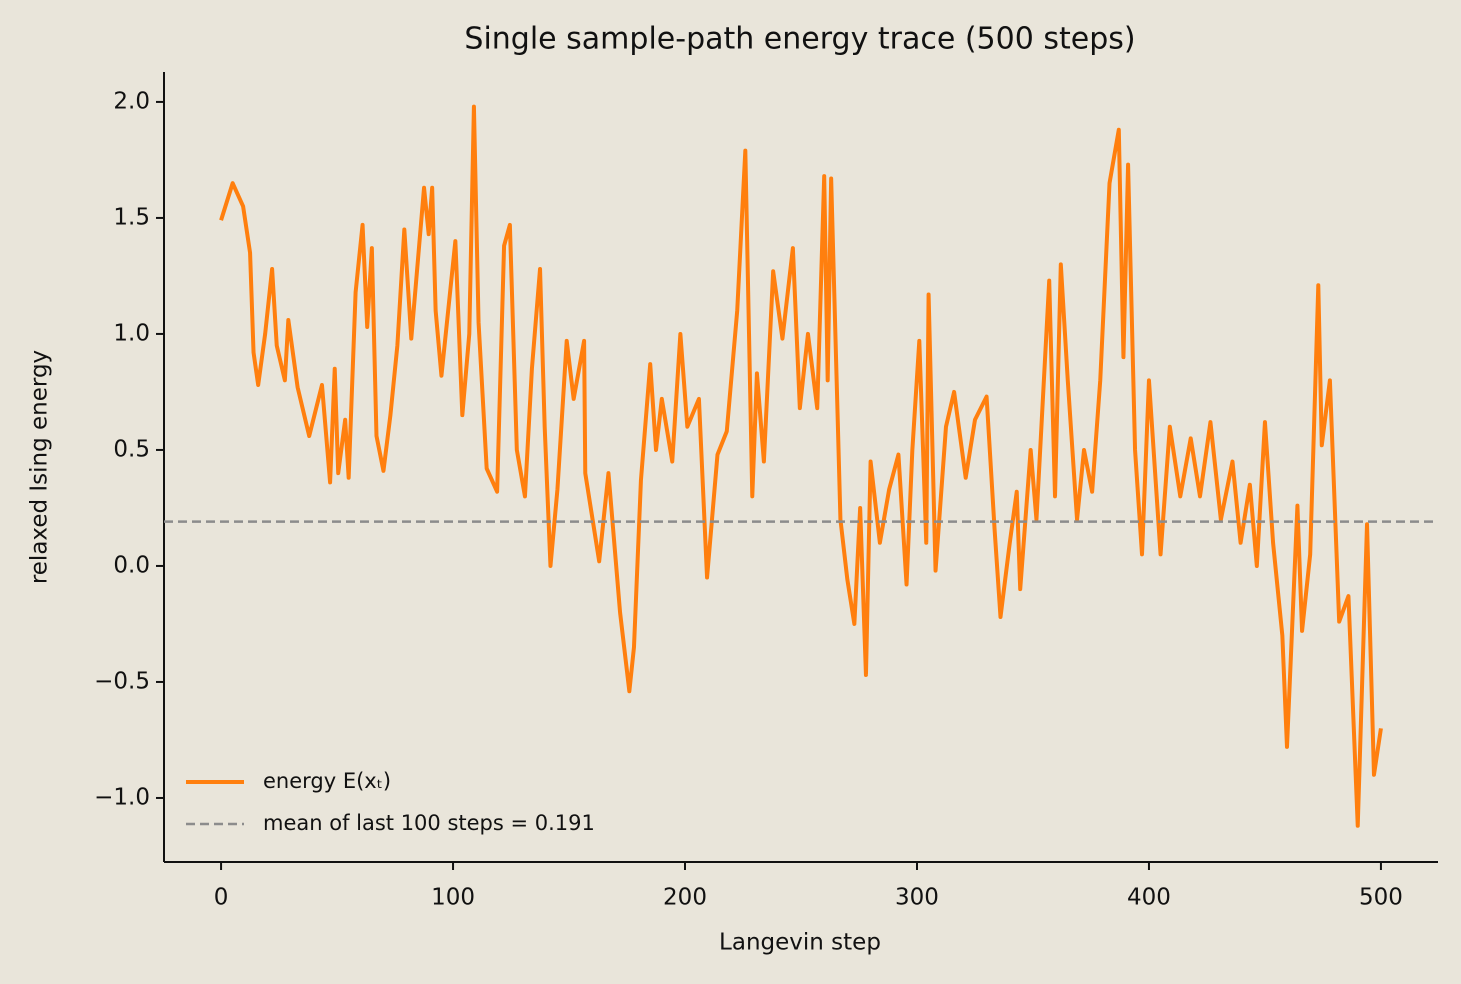 The width and height of the screenshot is (1461, 984). Describe the element at coordinates (131, 217) in the screenshot. I see `y-tick-label: 1.5` at that location.